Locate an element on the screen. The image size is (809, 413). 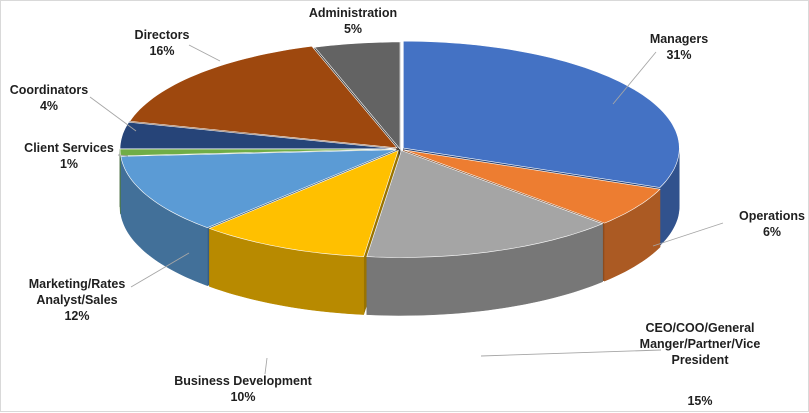
leader-line-client-services is located at coordinates (123, 155).